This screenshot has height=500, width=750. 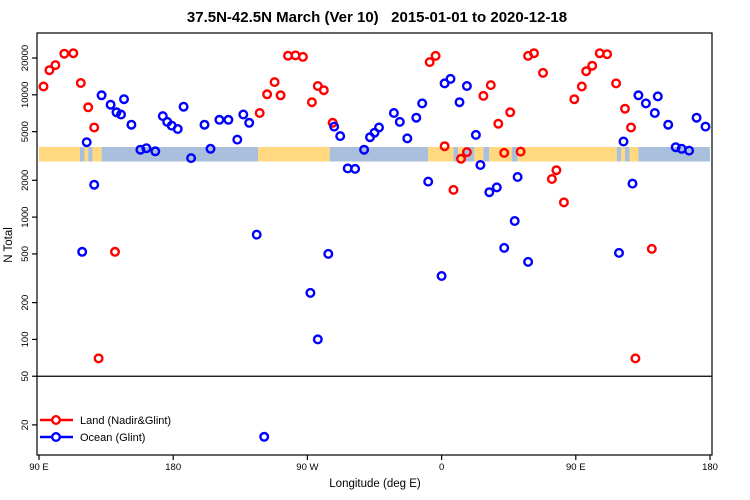 I want to click on y-tick-label: 50, so click(x=25, y=376).